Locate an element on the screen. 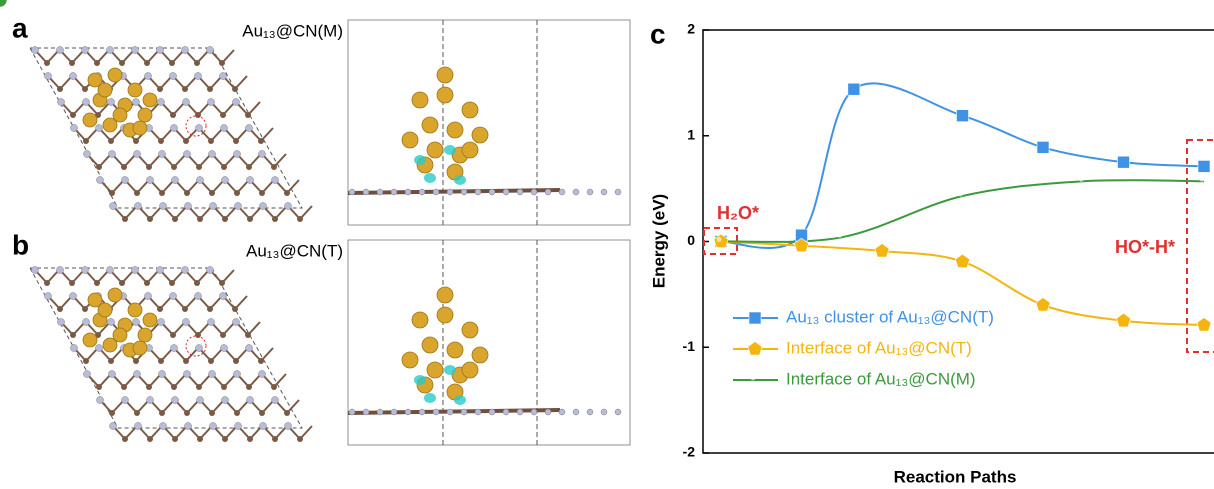  series-line is located at coordinates (962, 211).